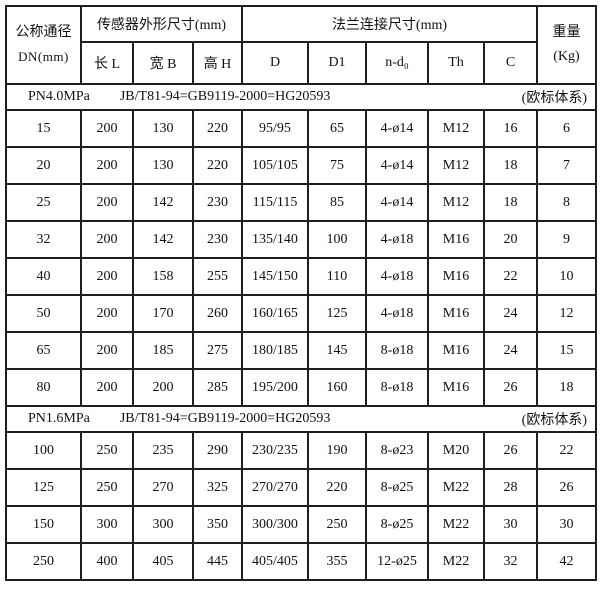 Image resolution: width=600 pixels, height=595 pixels. Describe the element at coordinates (43, 387) in the screenshot. I see `cell-dn: 80` at that location.